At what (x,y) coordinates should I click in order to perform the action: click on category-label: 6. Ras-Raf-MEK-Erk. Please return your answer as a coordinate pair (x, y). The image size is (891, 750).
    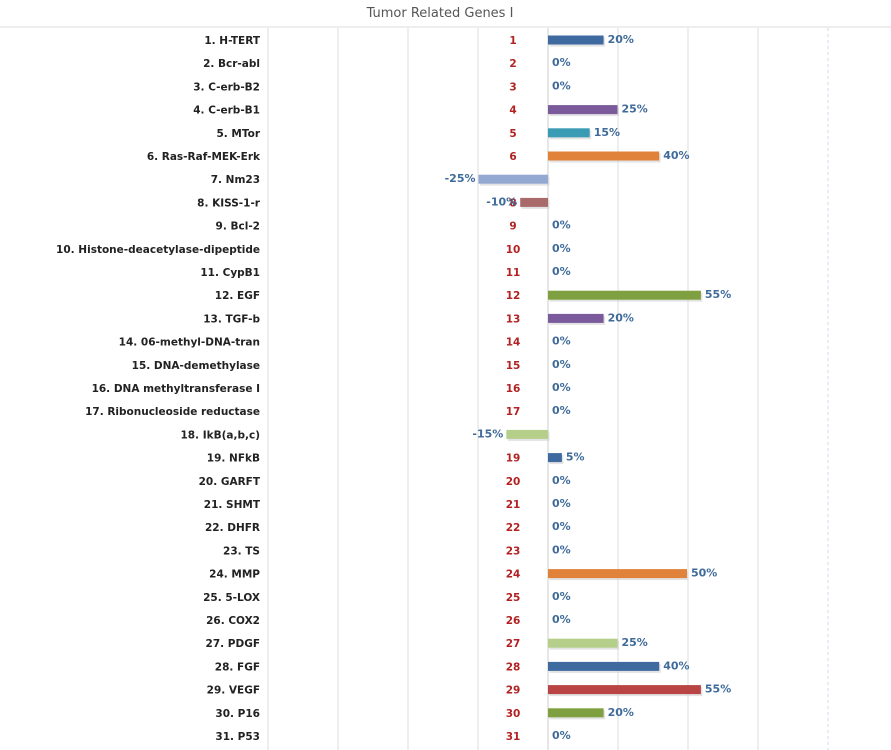
    Looking at the image, I should click on (204, 157).